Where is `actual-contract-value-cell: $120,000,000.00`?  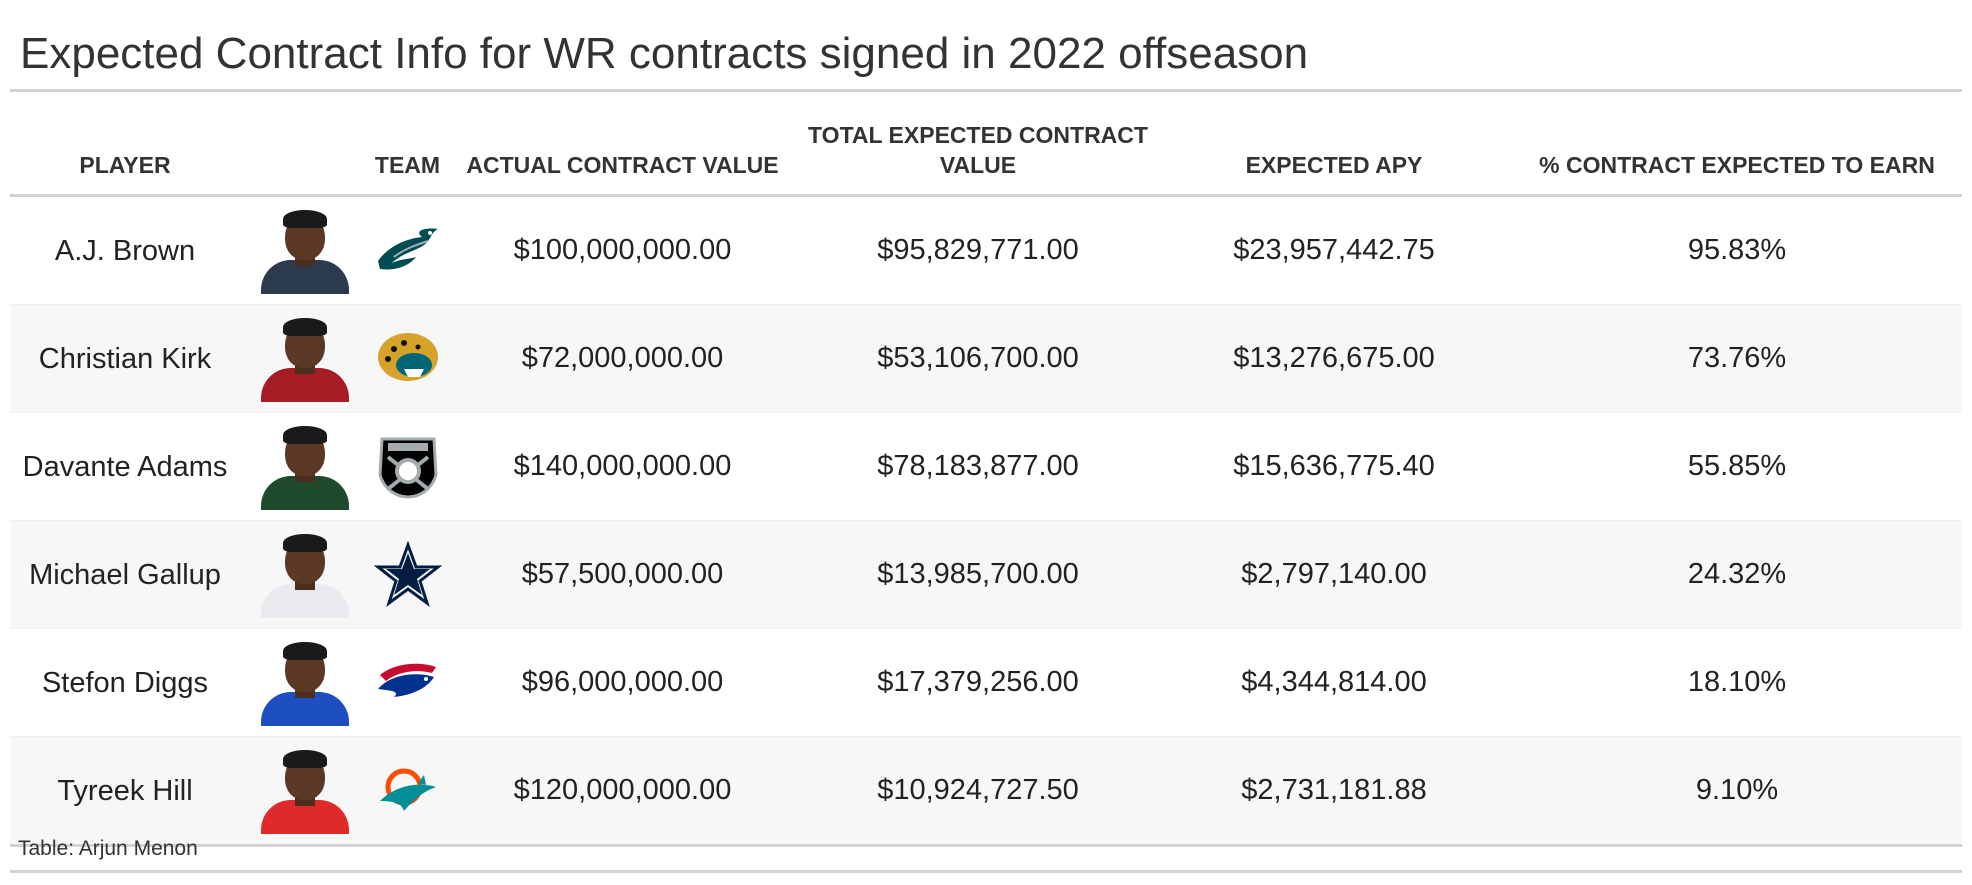
actual-contract-value-cell: $120,000,000.00 is located at coordinates (622, 791).